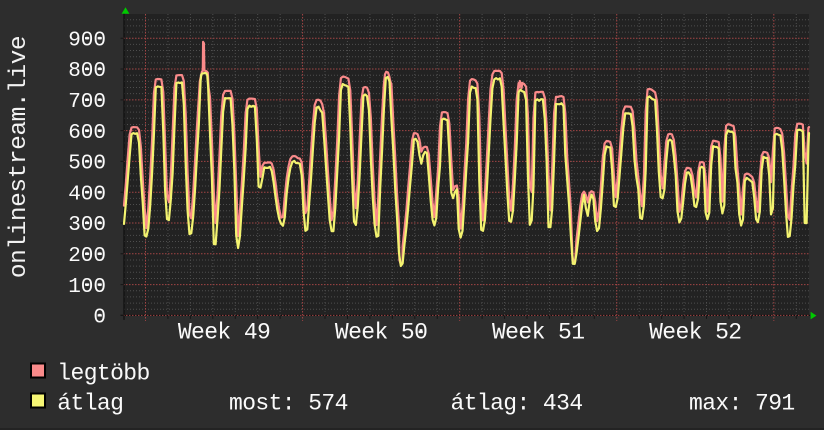  I want to click on svg-text: Week 51, so click(538, 332).